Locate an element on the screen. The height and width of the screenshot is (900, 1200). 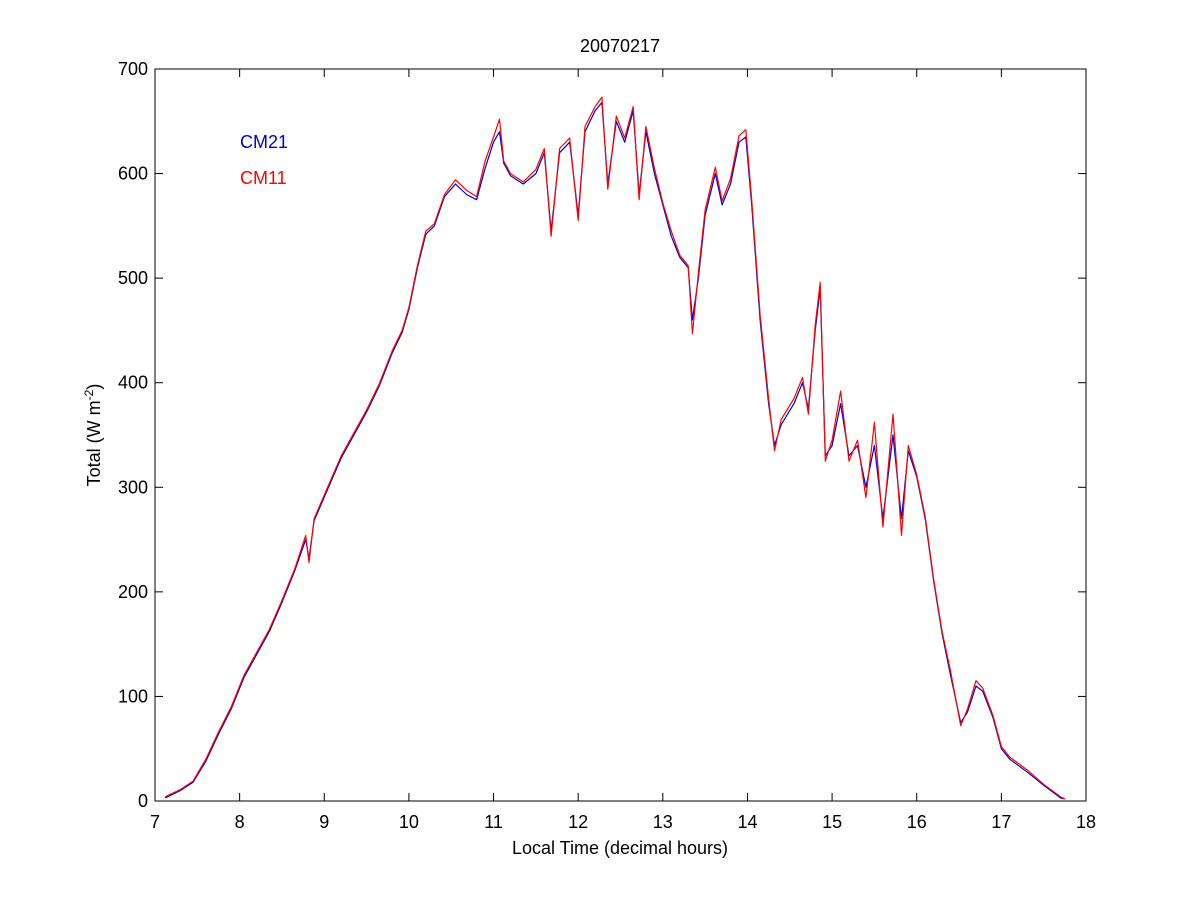
x-tick-label: 8 is located at coordinates (240, 822).